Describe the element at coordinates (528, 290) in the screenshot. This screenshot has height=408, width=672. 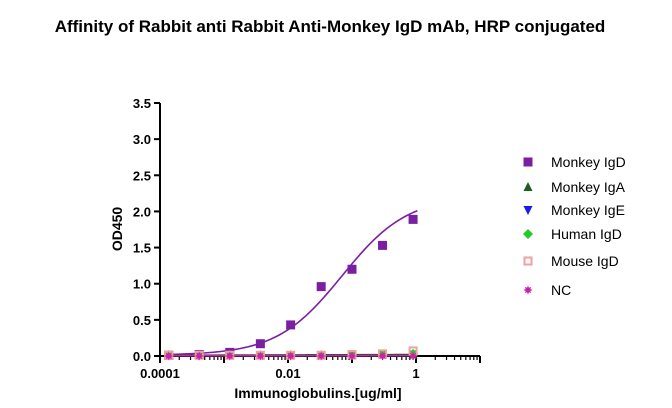
I see `nc-legend-marker` at that location.